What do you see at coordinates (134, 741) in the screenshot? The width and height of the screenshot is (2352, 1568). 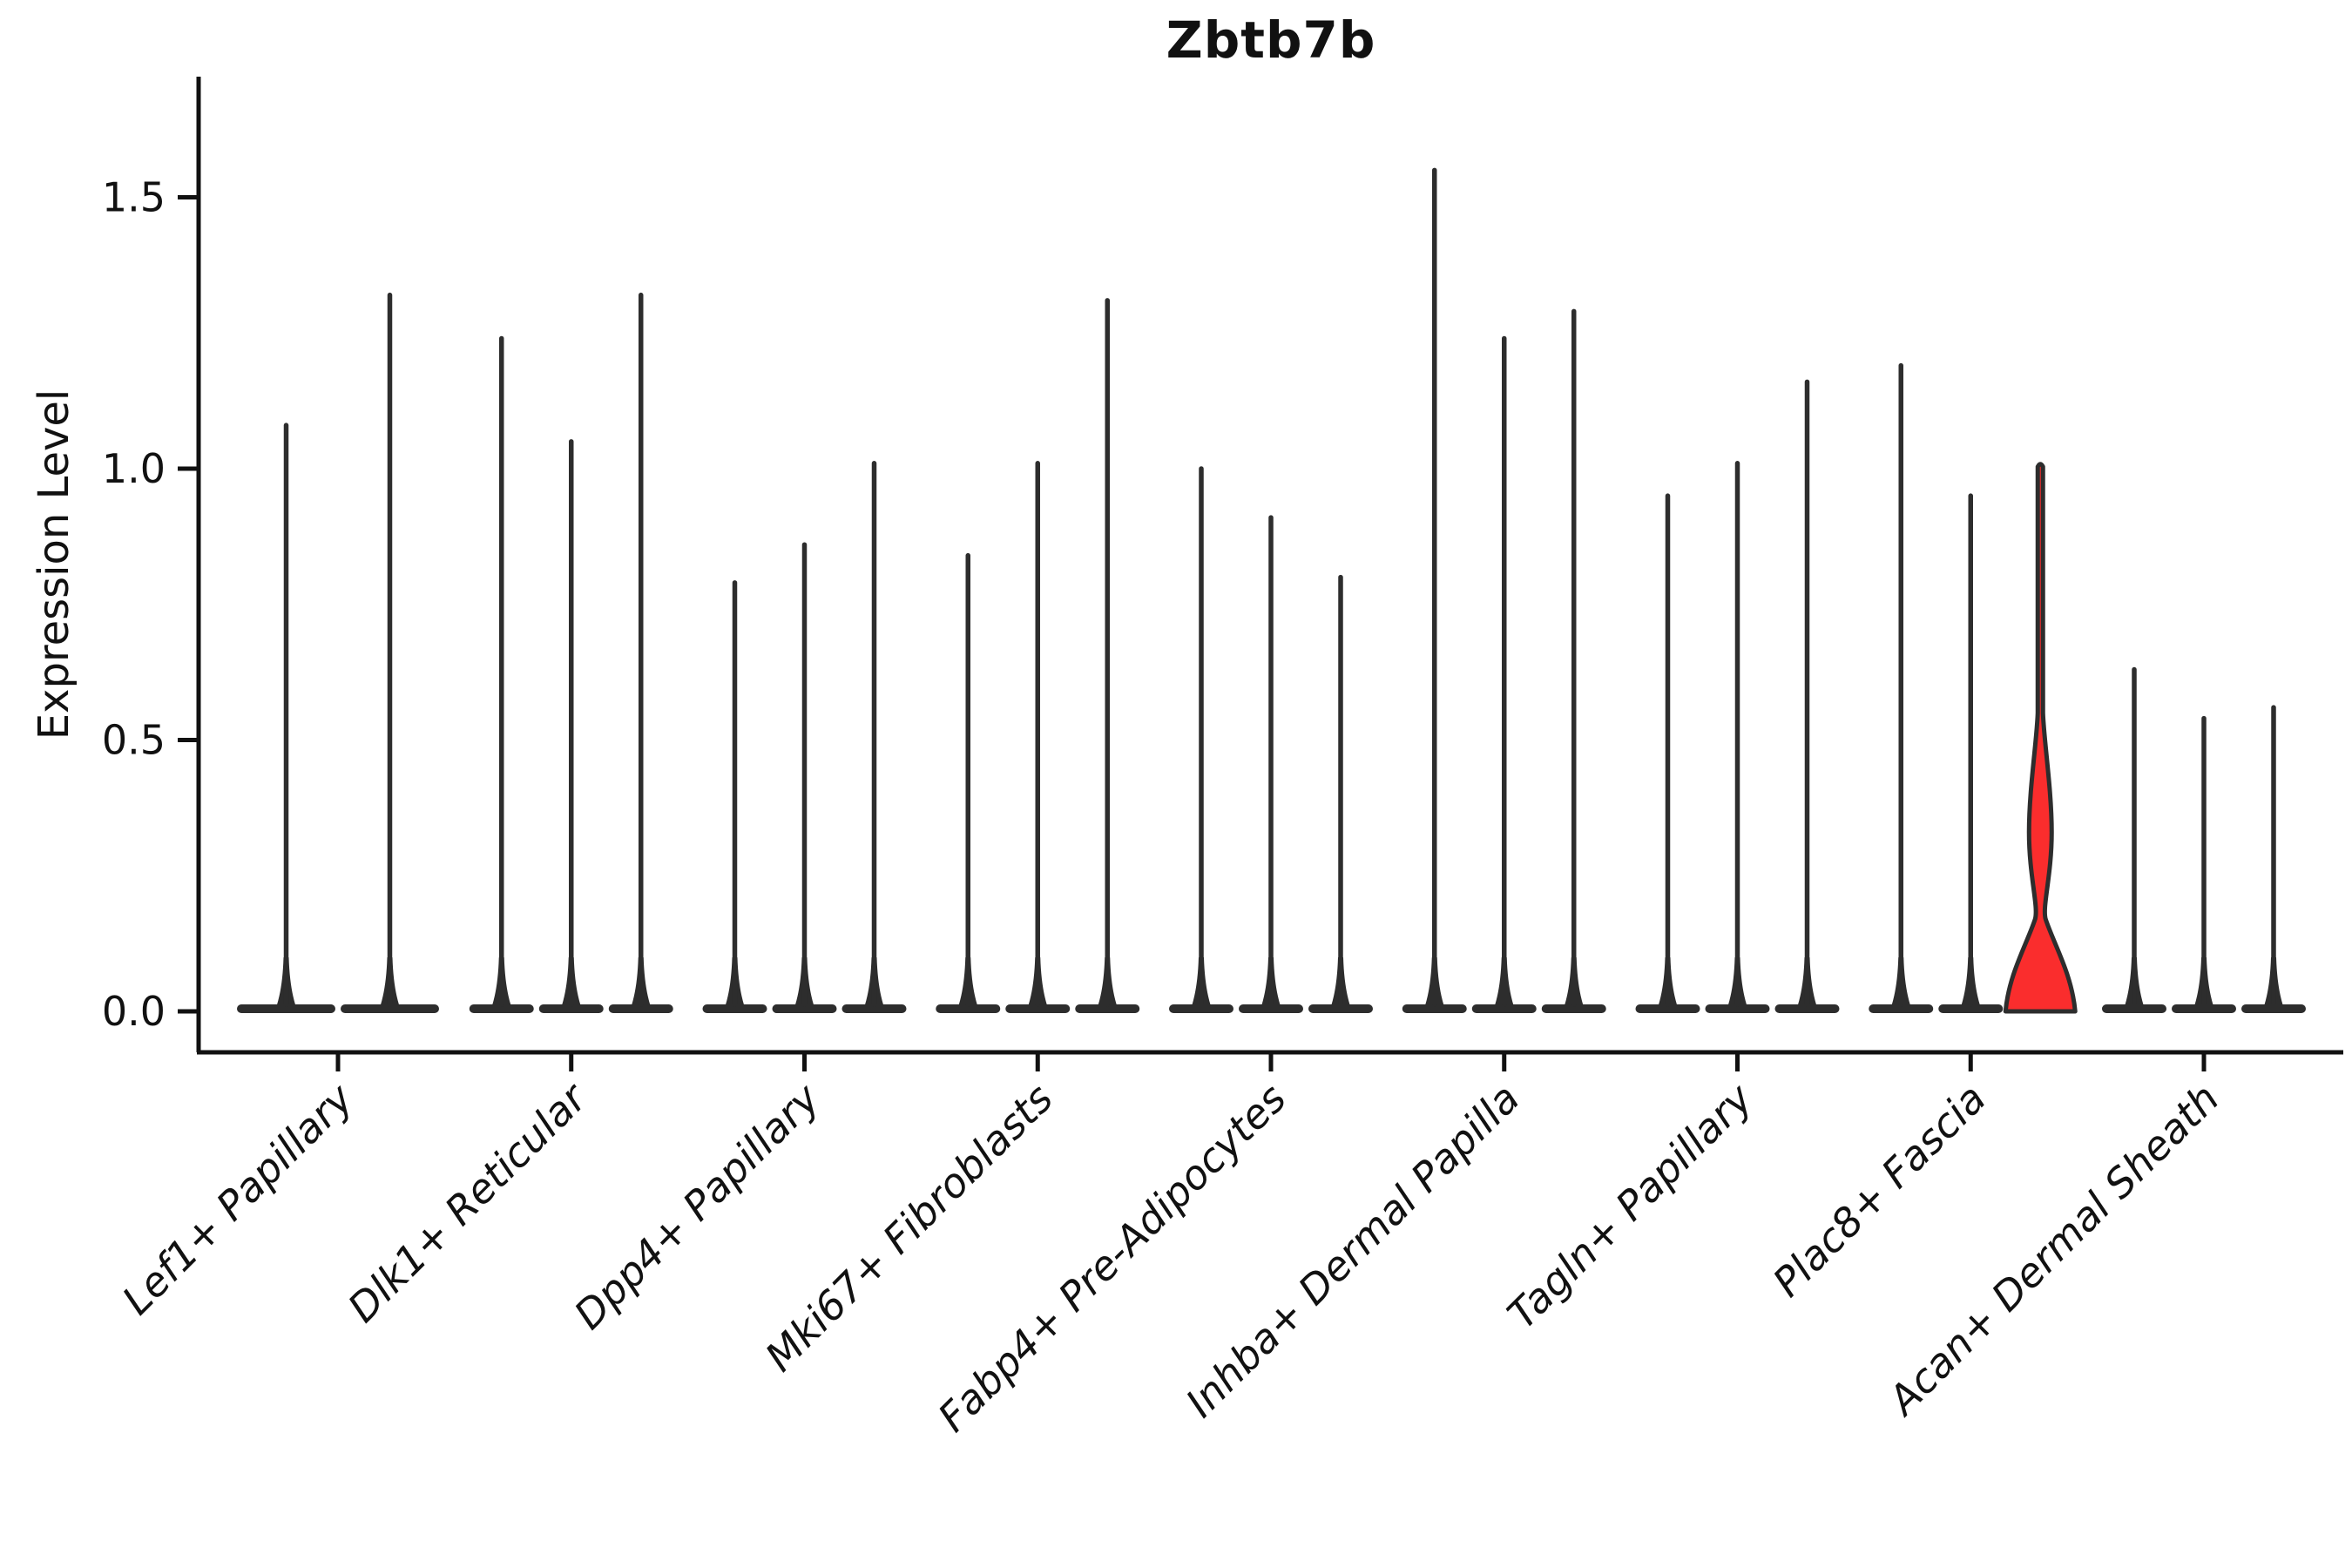 I see `y-tick-label: 0.5` at bounding box center [134, 741].